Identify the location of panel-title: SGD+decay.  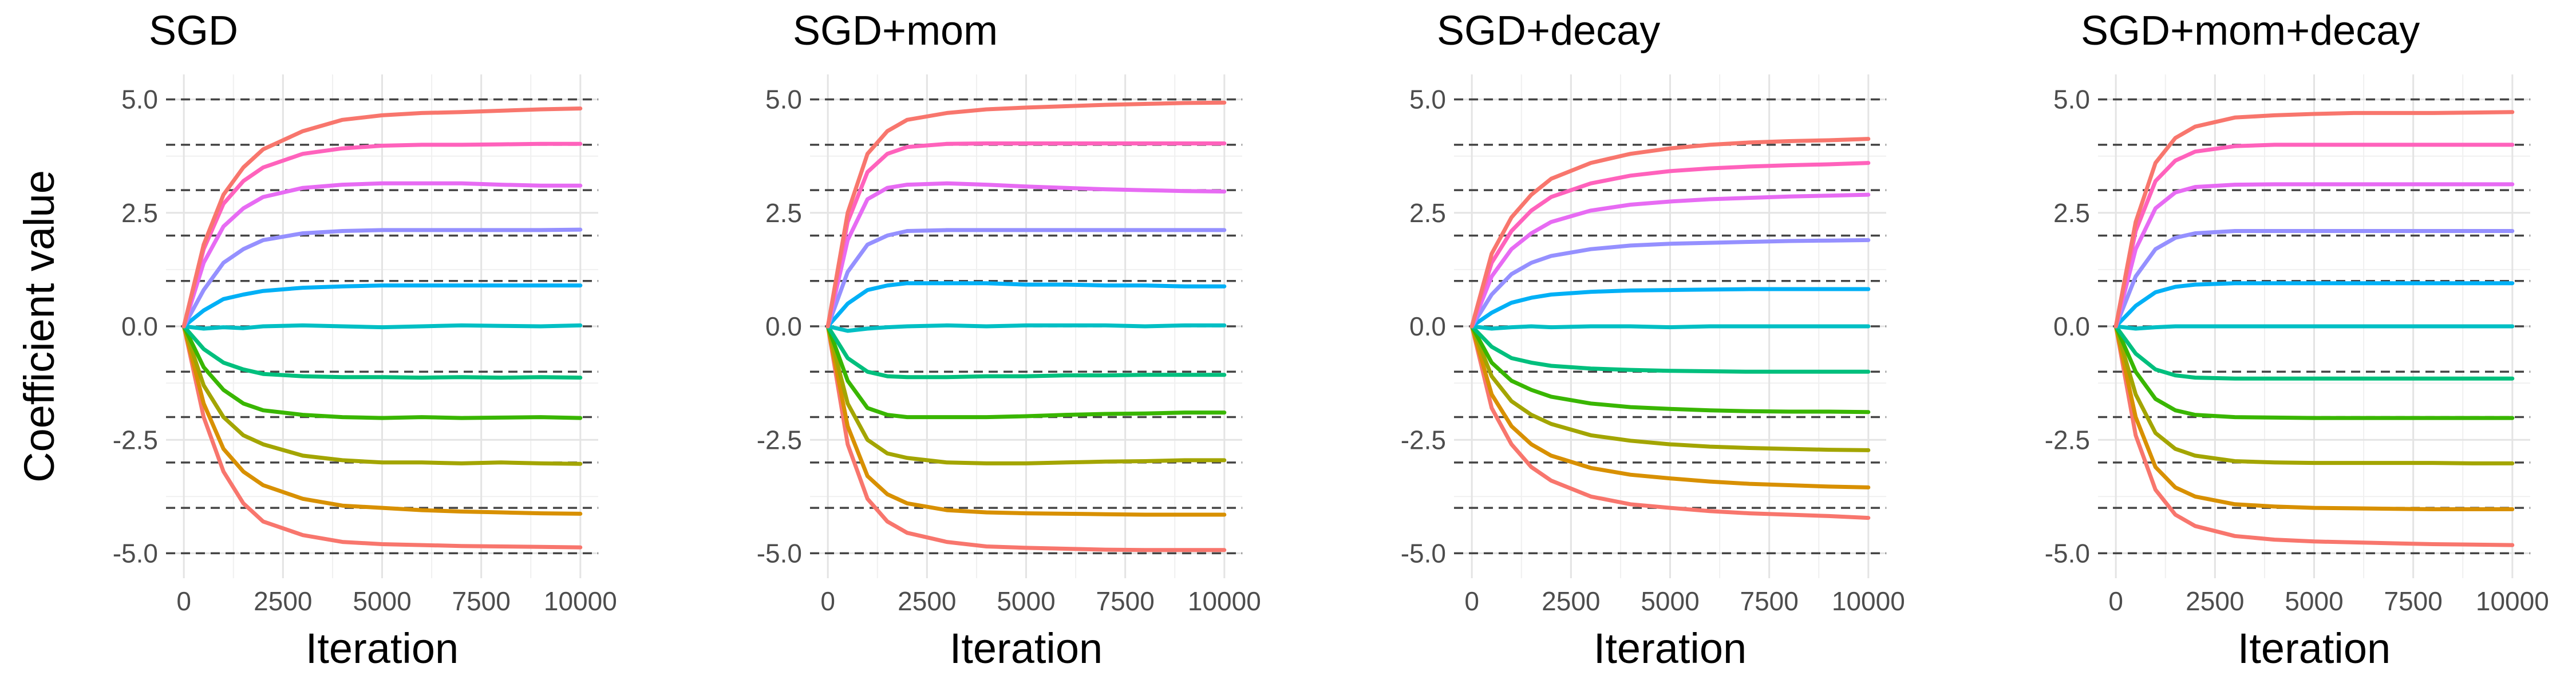
(1548, 31).